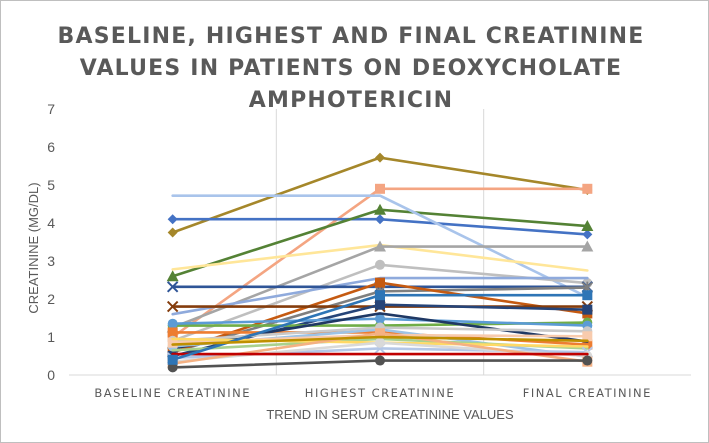 Image resolution: width=709 pixels, height=443 pixels. Describe the element at coordinates (172, 393) in the screenshot. I see `x-tick-label: BASELINE CREATININE` at that location.